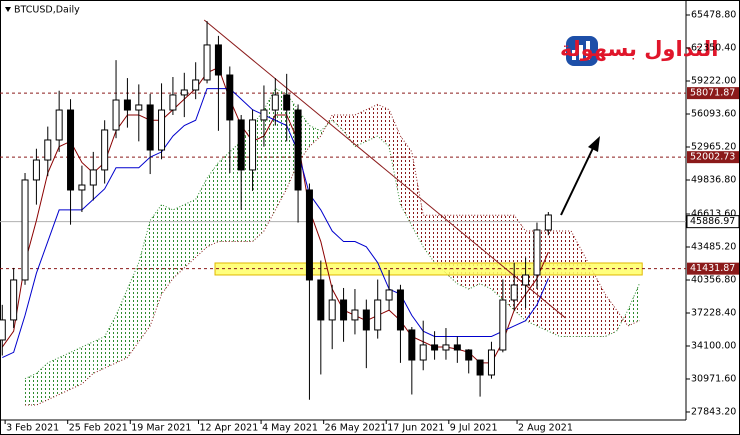 The image size is (740, 435). Describe the element at coordinates (415, 428) in the screenshot. I see `x-tick-label: 17 Jun 2021` at that location.